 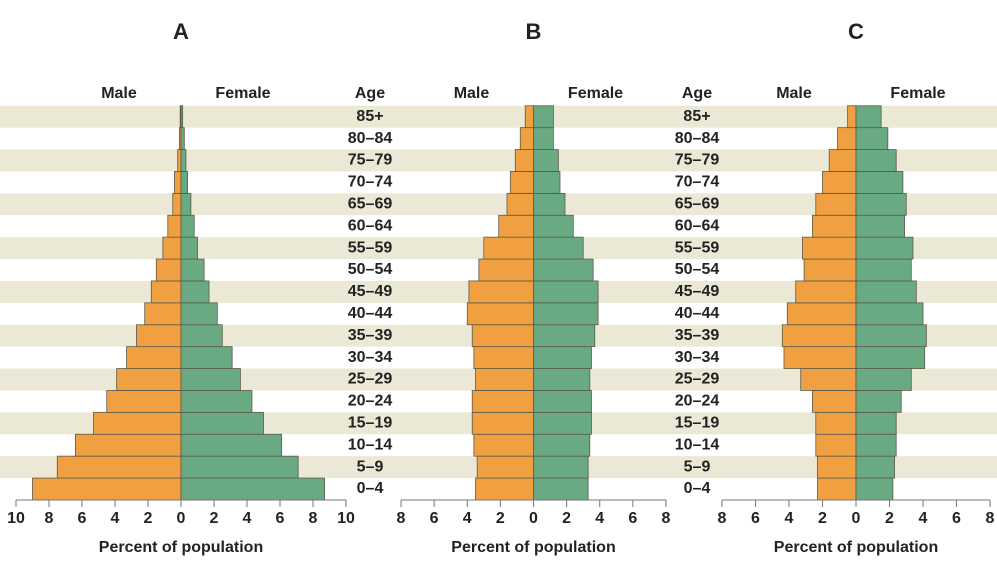 I want to click on y-tick-label: 30–34, so click(x=370, y=357).